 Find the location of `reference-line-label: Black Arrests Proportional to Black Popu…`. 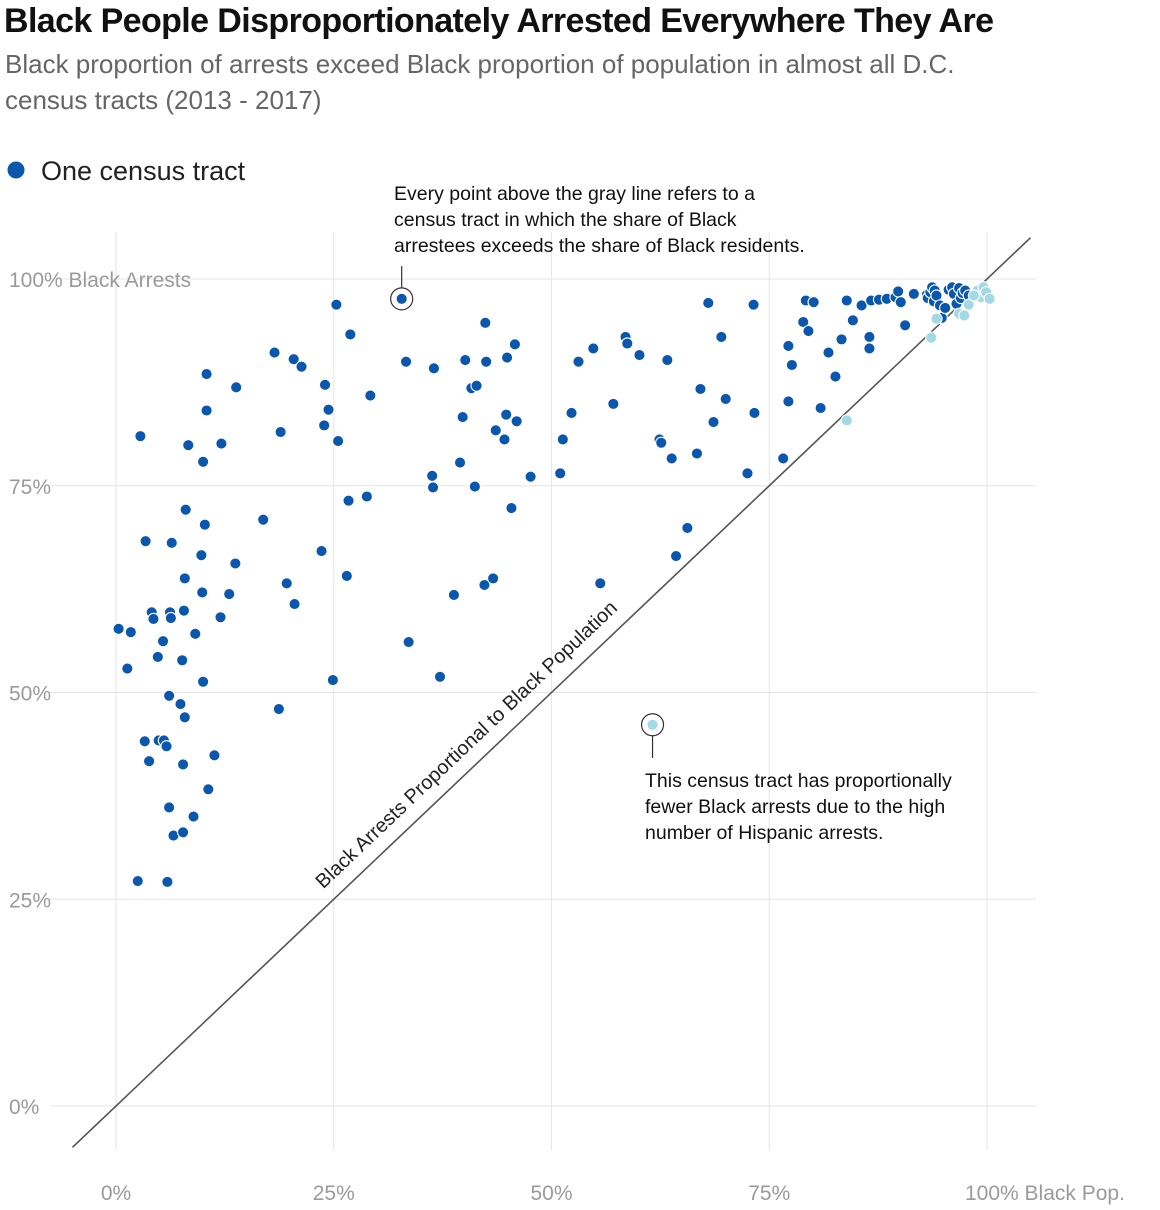

reference-line-label: Black Arrests Proportional to Black Popu… is located at coordinates (467, 745).